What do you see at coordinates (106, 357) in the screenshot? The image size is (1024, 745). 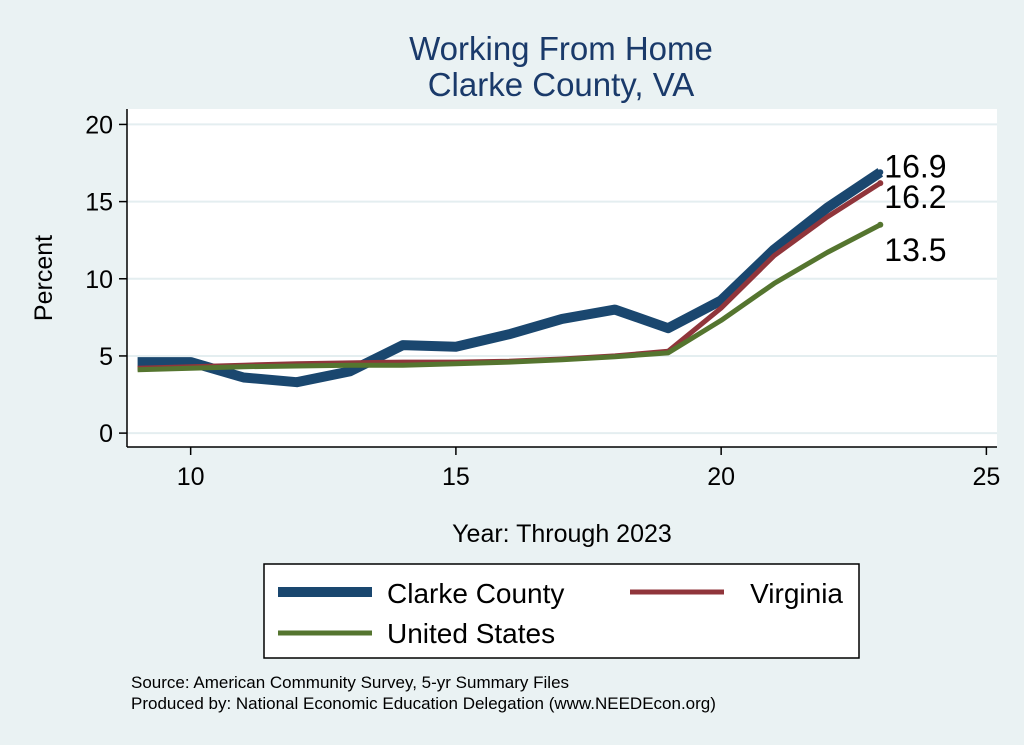 I see `y-tick-label: 5` at bounding box center [106, 357].